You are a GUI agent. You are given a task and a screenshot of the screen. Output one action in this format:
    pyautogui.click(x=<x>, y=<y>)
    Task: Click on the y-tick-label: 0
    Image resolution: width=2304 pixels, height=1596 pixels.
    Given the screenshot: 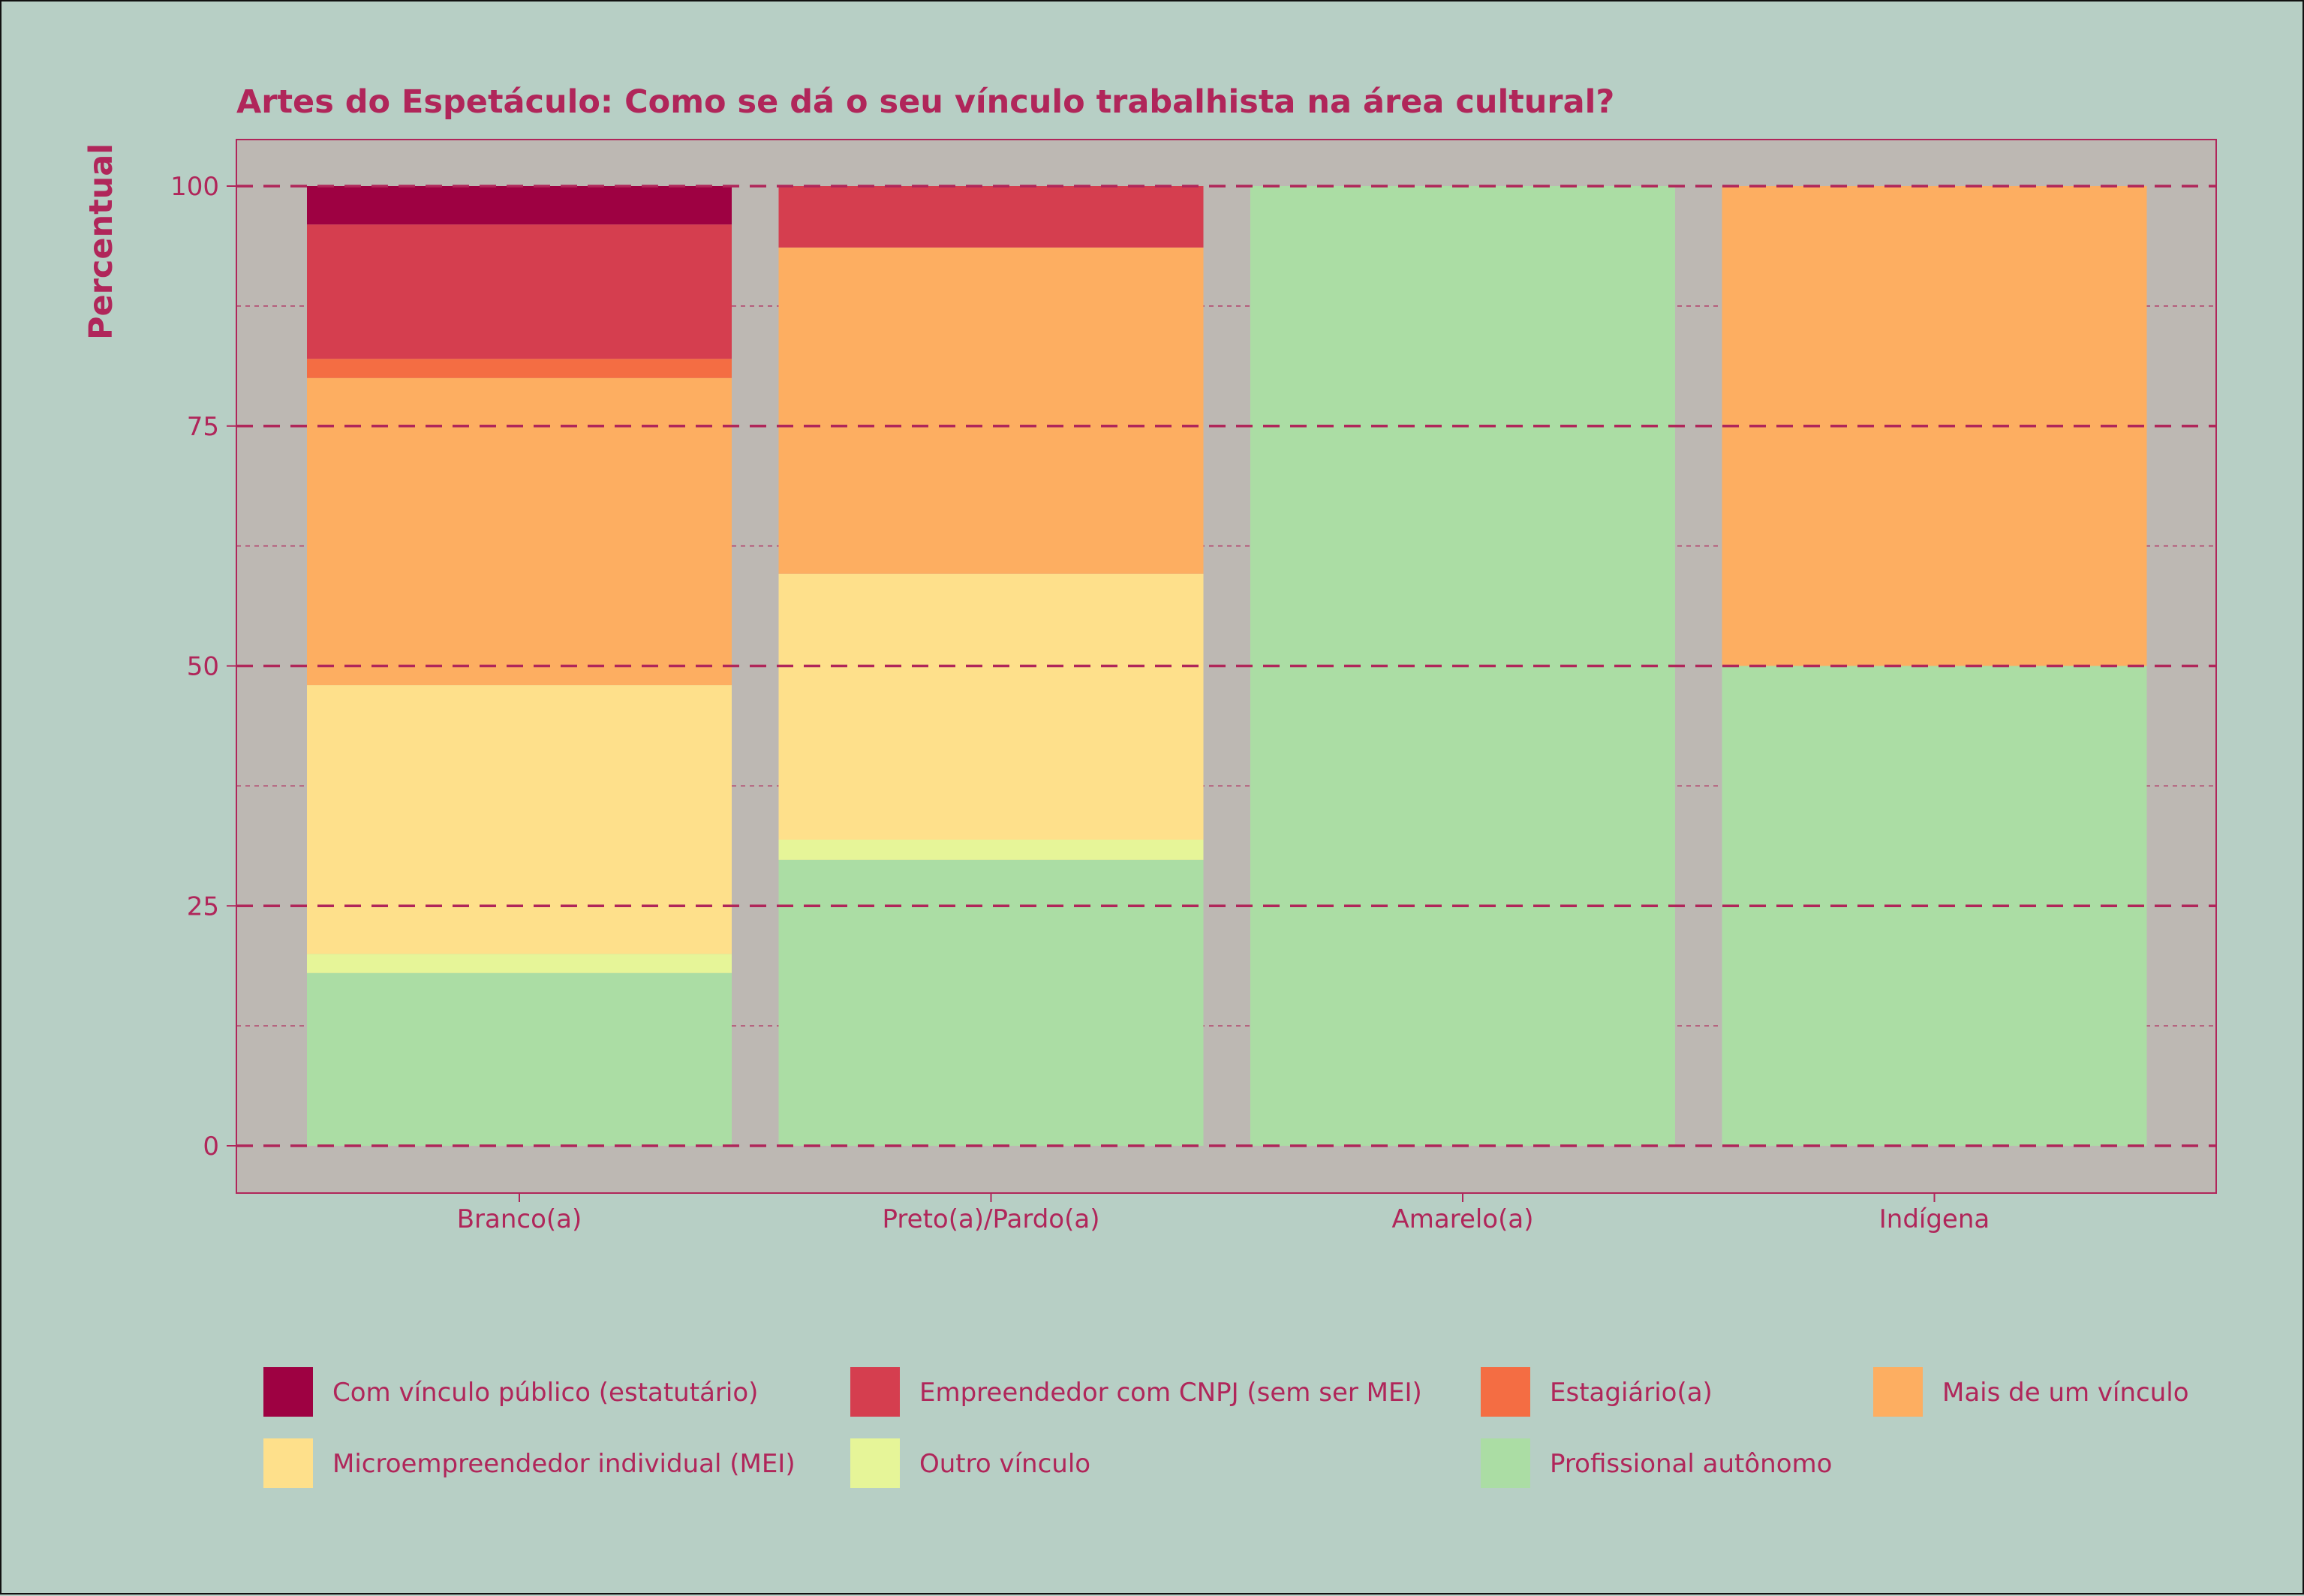 What is the action you would take?
    pyautogui.click(x=211, y=1147)
    